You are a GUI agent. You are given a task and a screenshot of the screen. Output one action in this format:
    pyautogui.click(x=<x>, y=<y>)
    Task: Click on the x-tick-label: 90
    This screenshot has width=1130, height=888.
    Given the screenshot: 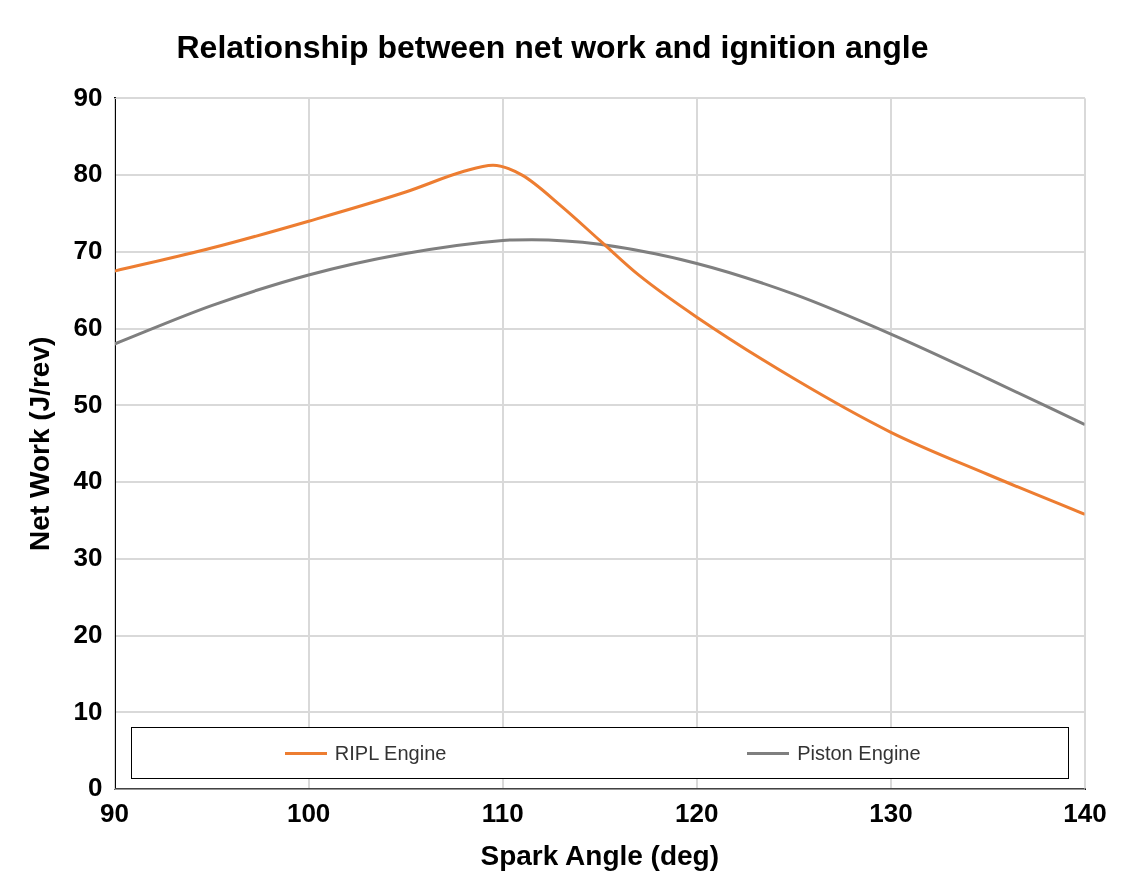 What is the action you would take?
    pyautogui.click(x=114, y=812)
    